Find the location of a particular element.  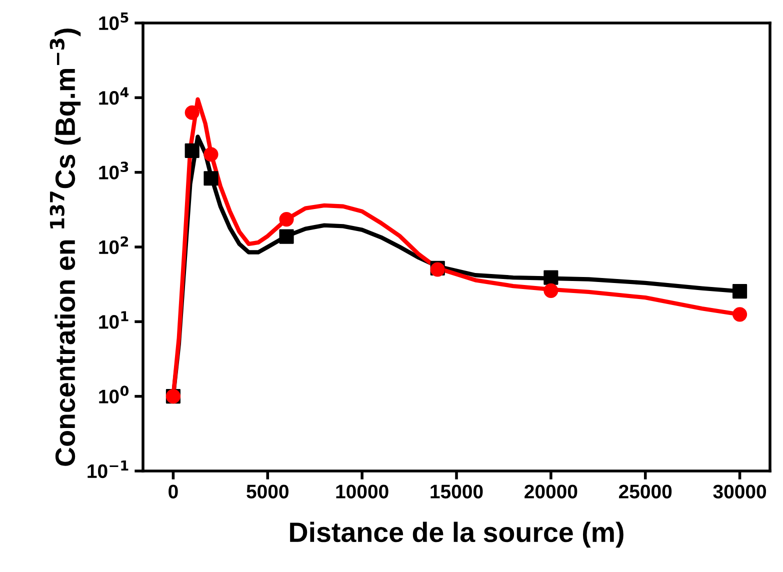

y-tick-label: 10$^{2}$ is located at coordinates (113, 245).